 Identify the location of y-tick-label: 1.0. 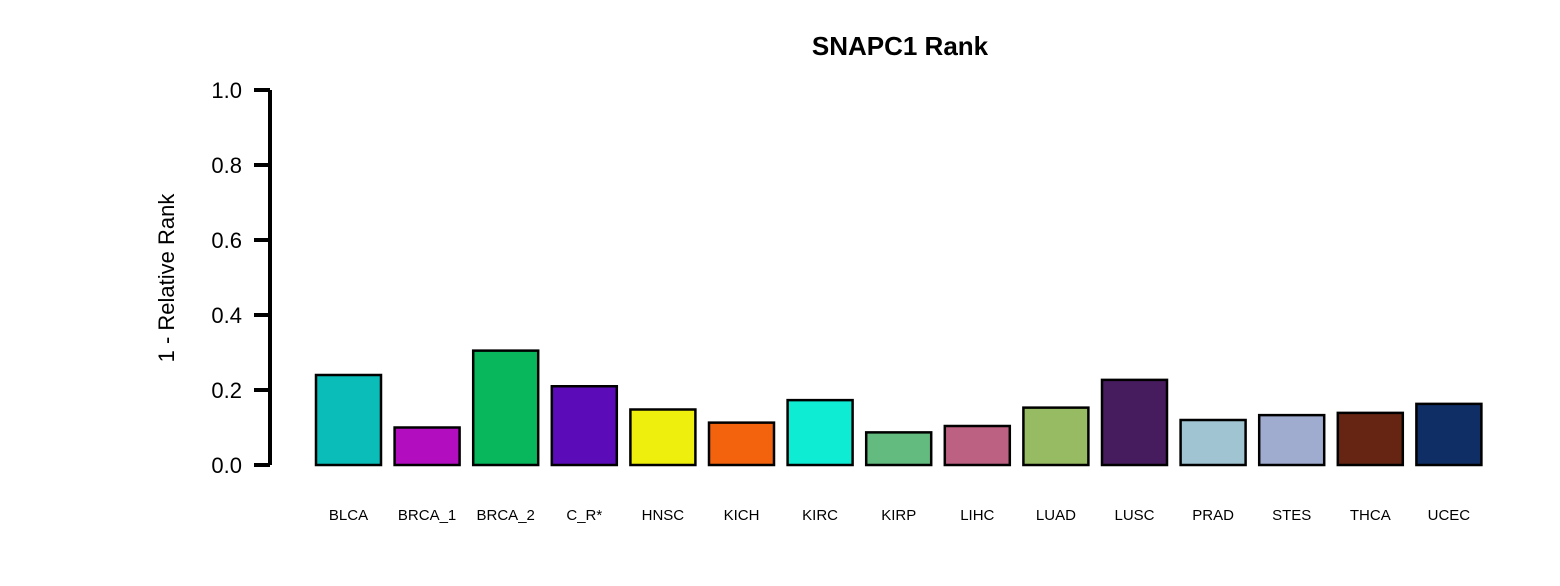
(226, 90).